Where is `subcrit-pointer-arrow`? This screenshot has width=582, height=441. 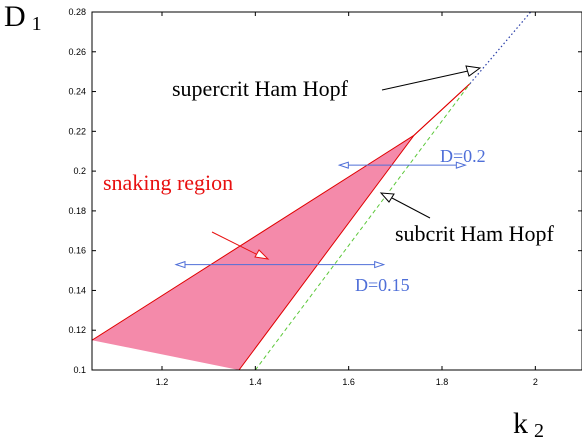
subcrit-pointer-arrow is located at coordinates (405, 205).